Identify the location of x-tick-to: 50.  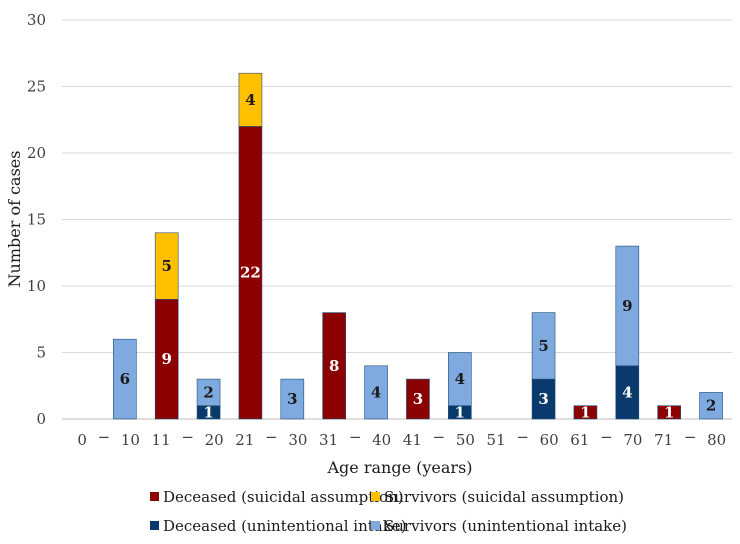
(465, 440).